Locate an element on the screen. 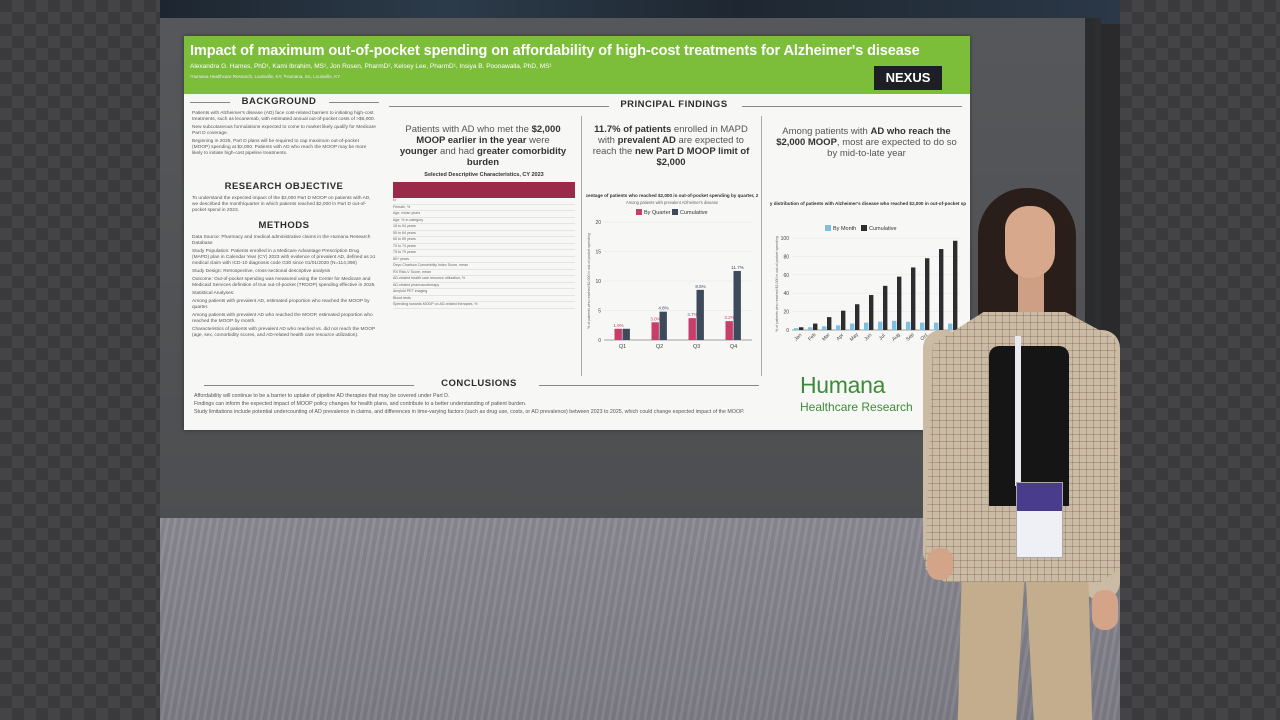  data-label: 3.2% is located at coordinates (729, 317).